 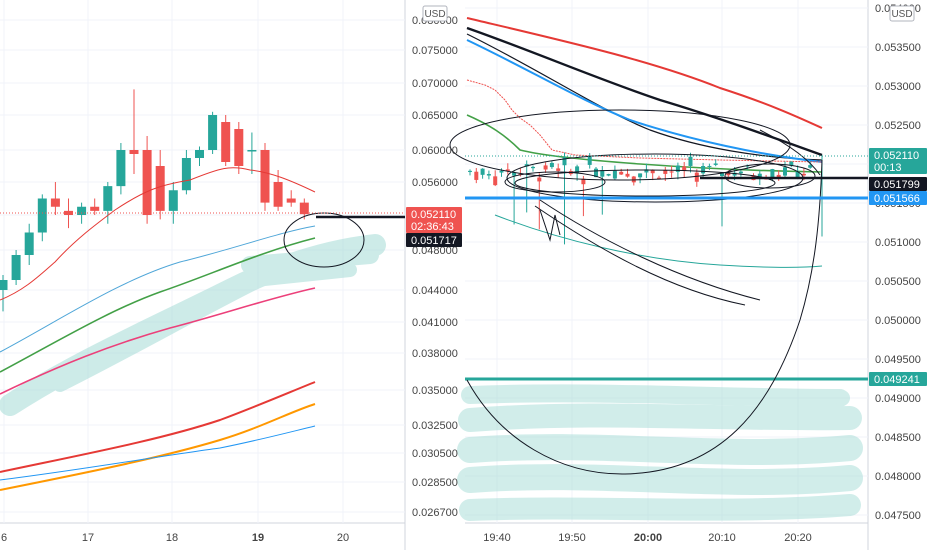 I want to click on right-price-badge-label: 0.049241, so click(x=897, y=380).